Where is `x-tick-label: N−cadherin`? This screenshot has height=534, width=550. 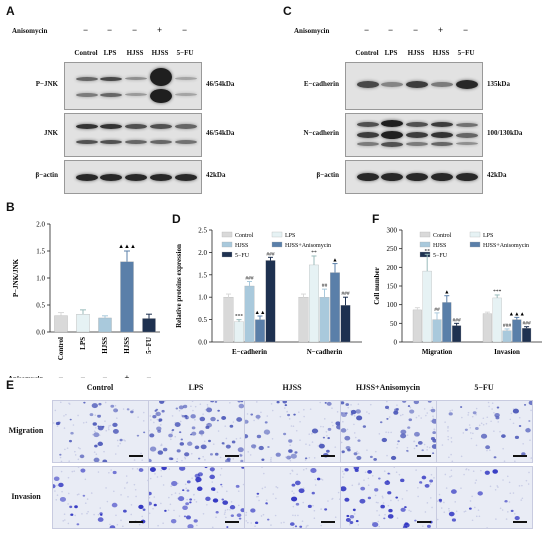 x-tick-label: N−cadherin is located at coordinates (325, 352).